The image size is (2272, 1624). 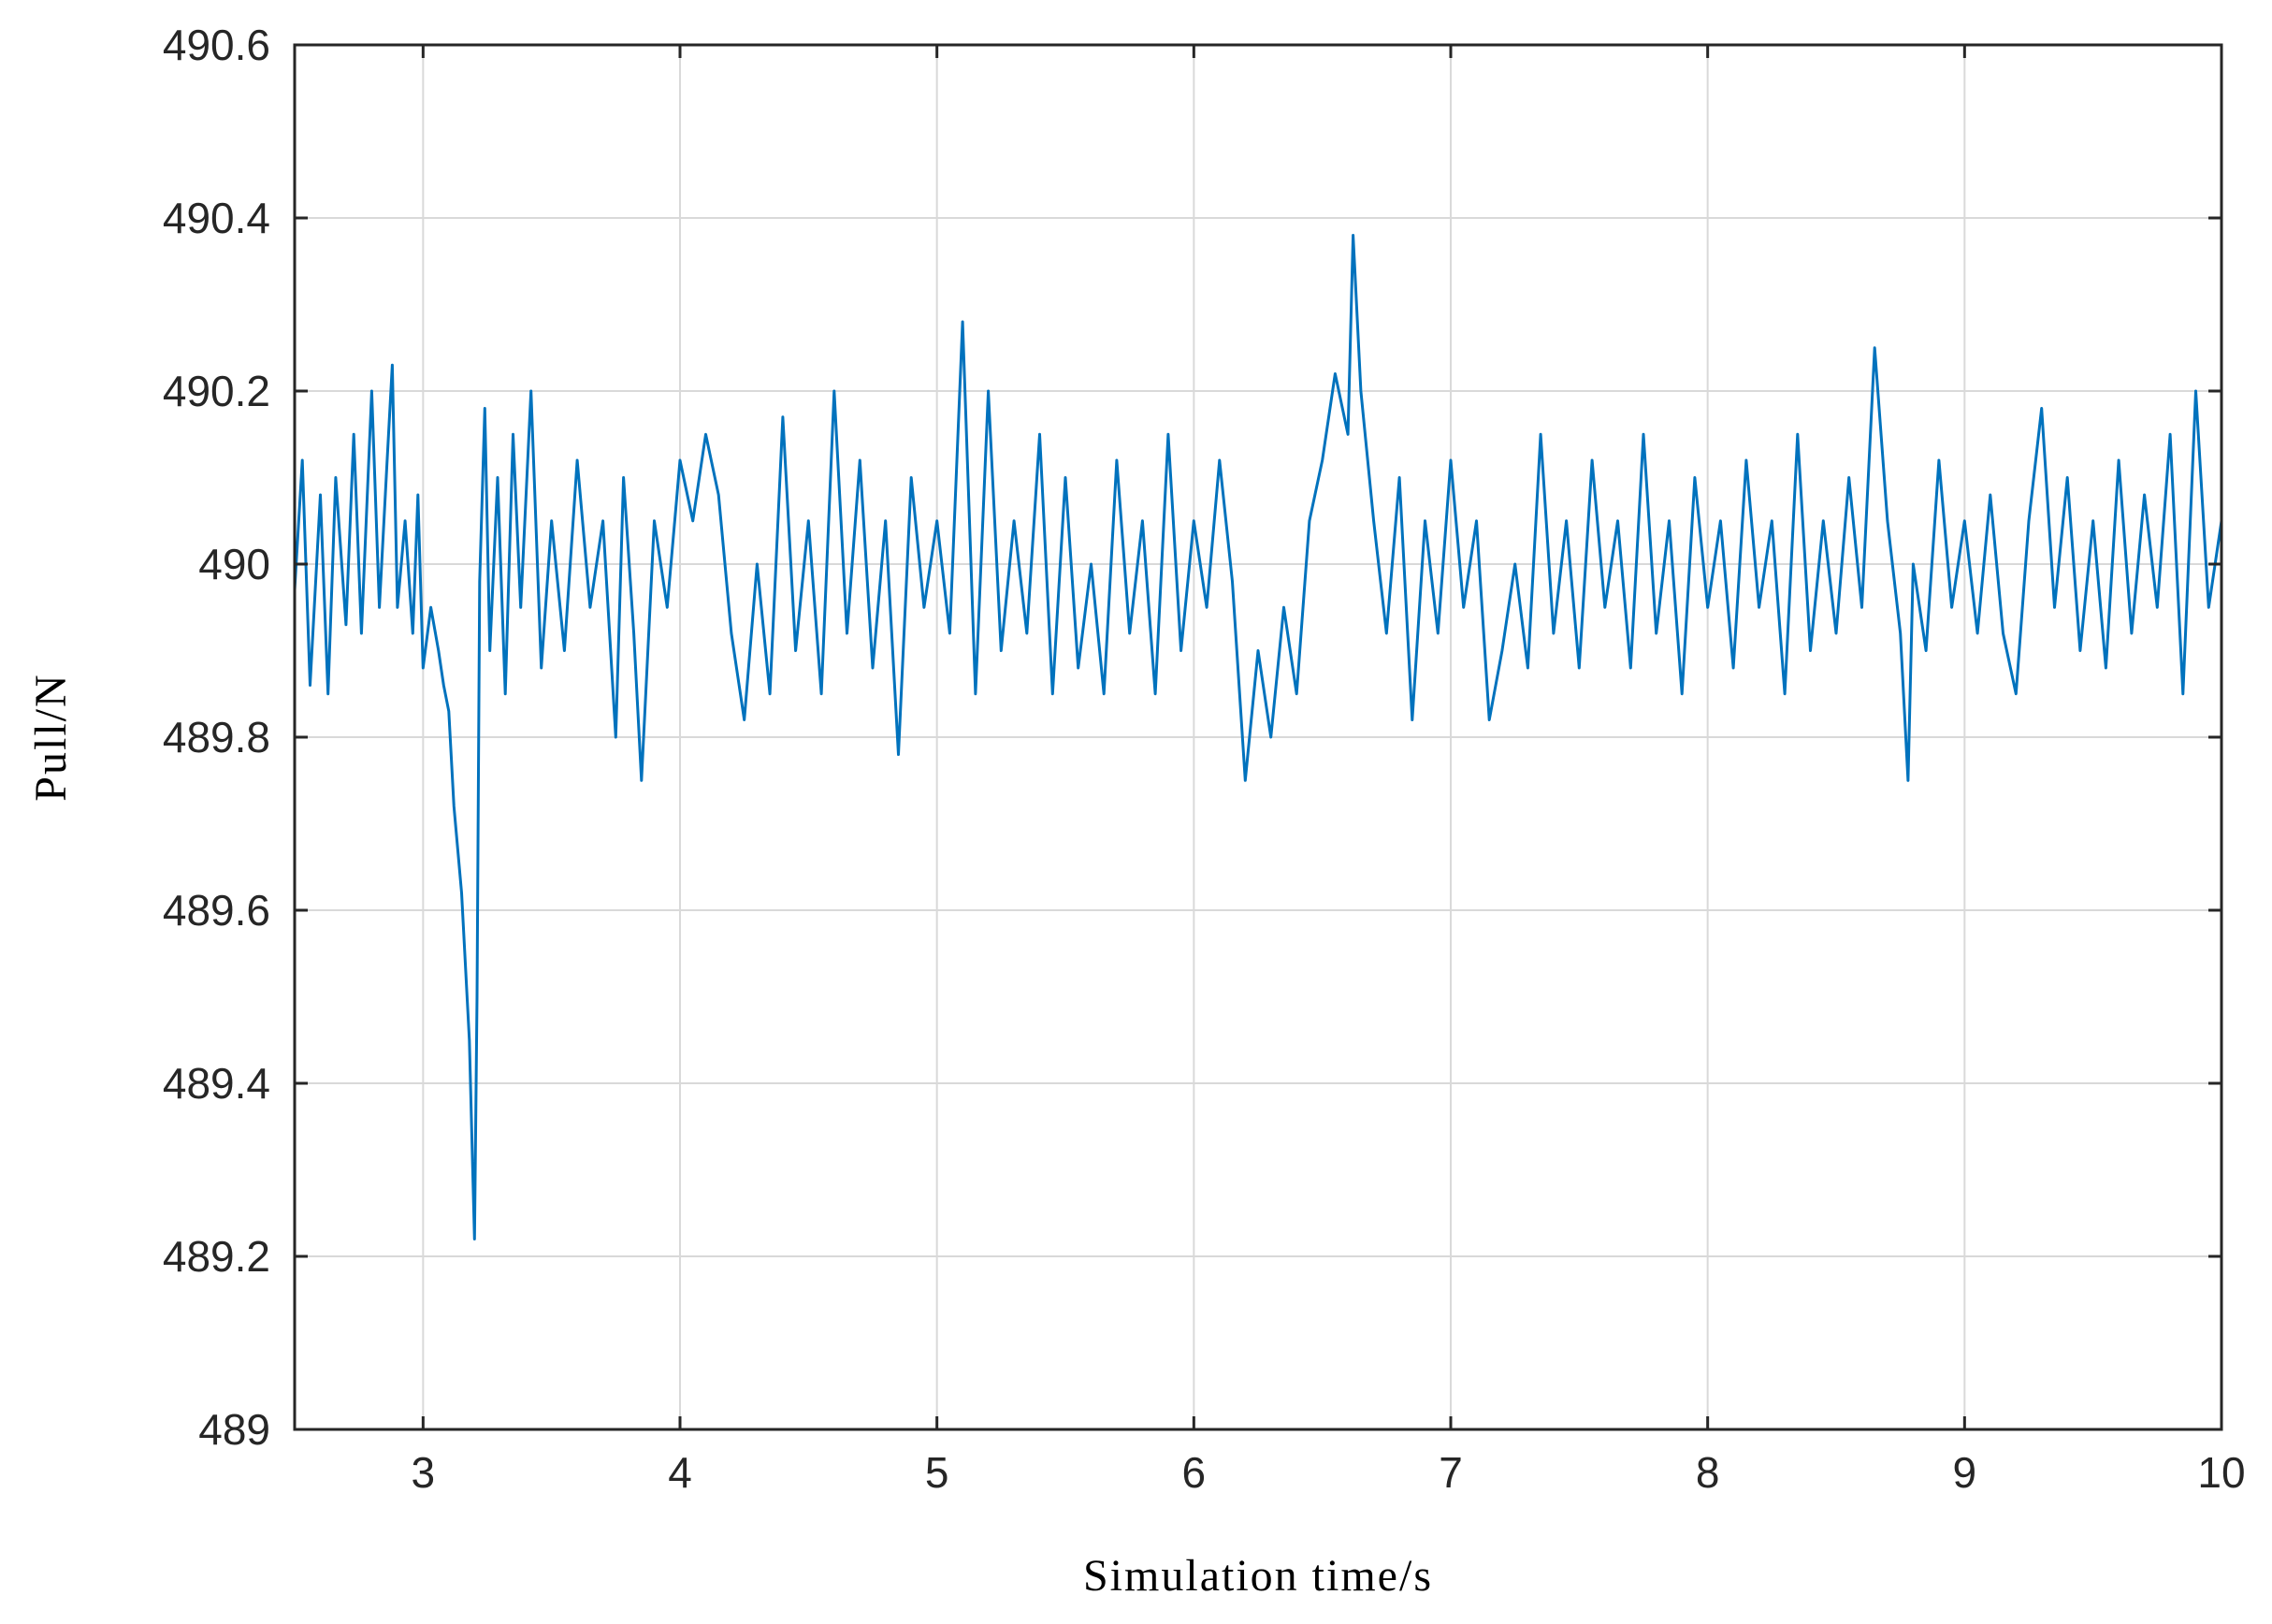 What do you see at coordinates (216, 737) in the screenshot?
I see `y-tick-label: 489.8` at bounding box center [216, 737].